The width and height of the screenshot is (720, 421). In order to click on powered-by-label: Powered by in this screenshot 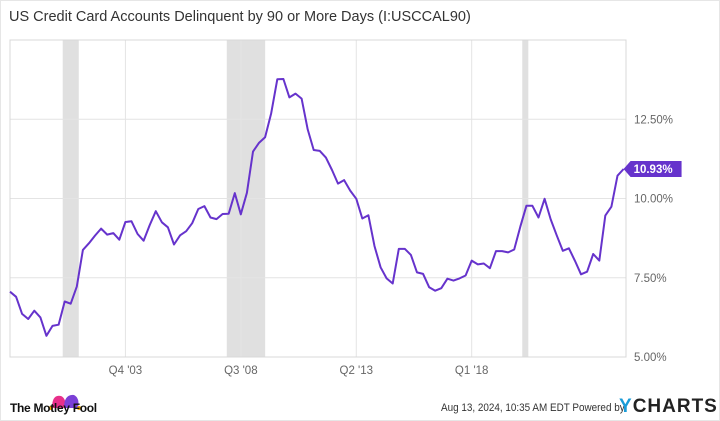, I will do `click(598, 408)`.